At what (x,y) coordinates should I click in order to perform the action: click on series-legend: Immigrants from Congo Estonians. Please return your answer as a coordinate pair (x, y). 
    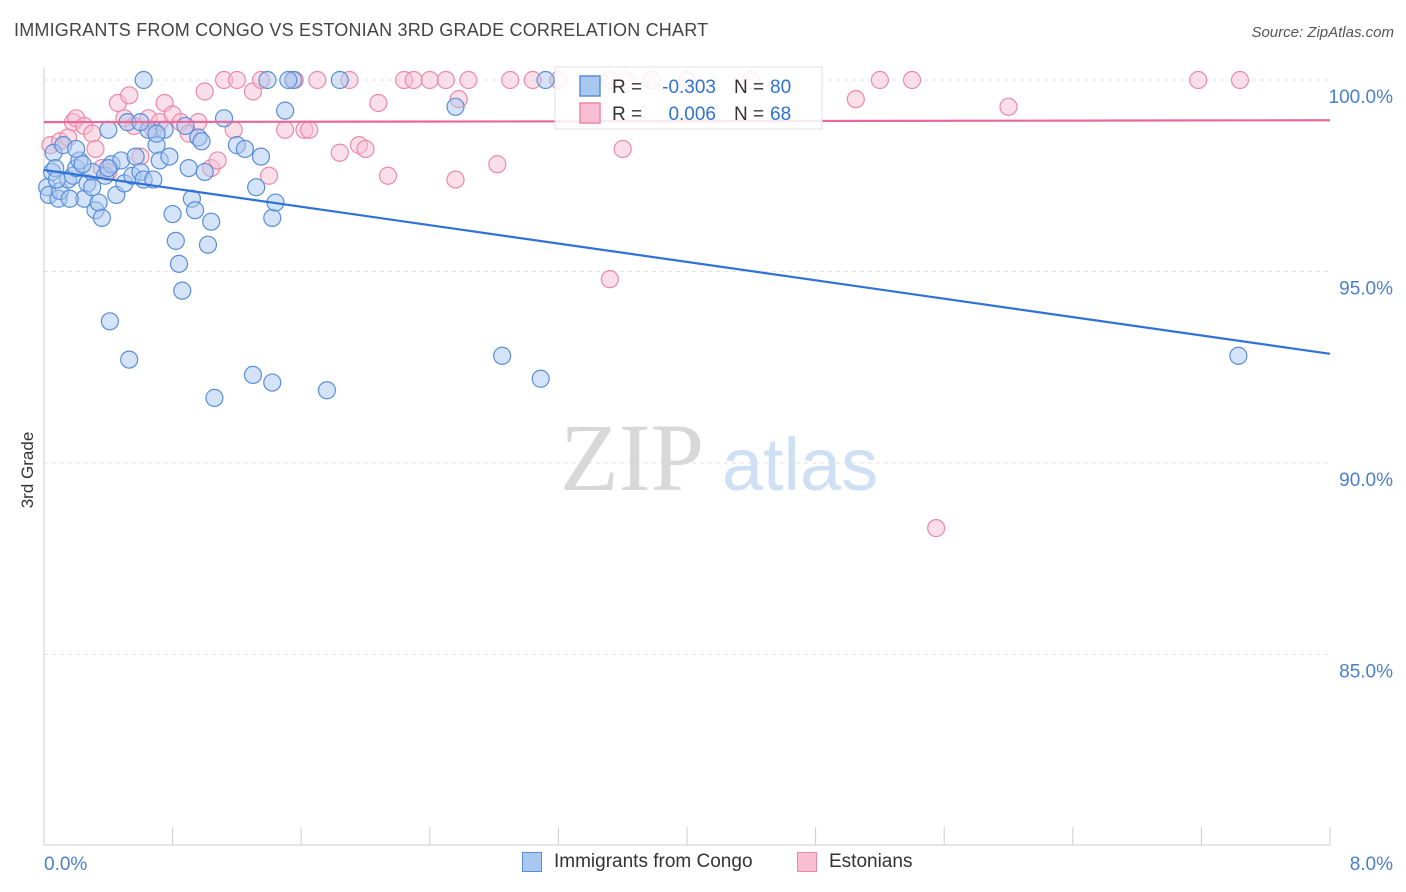
    Looking at the image, I should click on (703, 865).